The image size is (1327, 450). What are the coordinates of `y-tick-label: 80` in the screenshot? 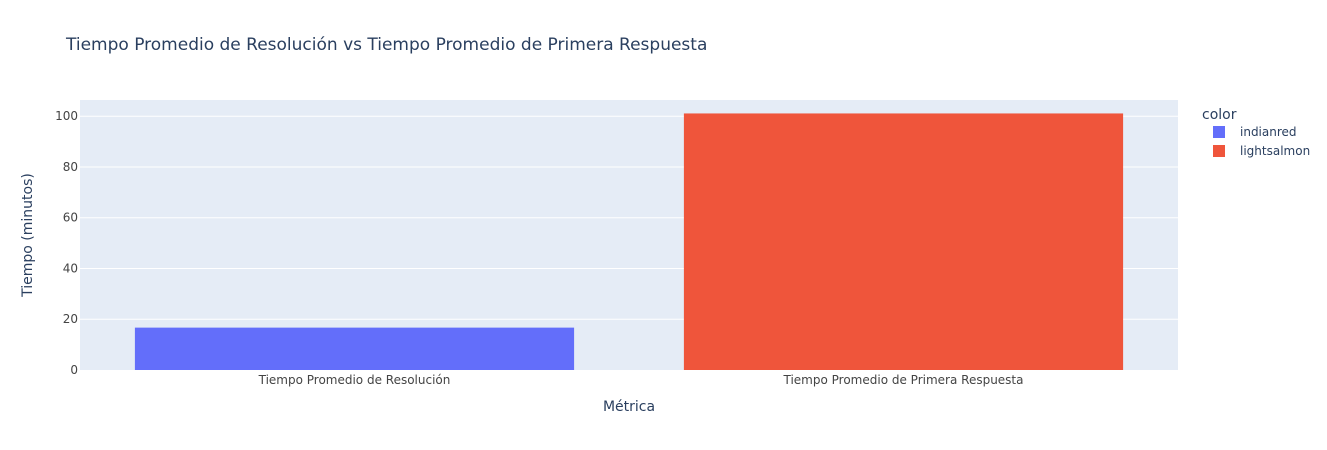 It's located at (70, 167).